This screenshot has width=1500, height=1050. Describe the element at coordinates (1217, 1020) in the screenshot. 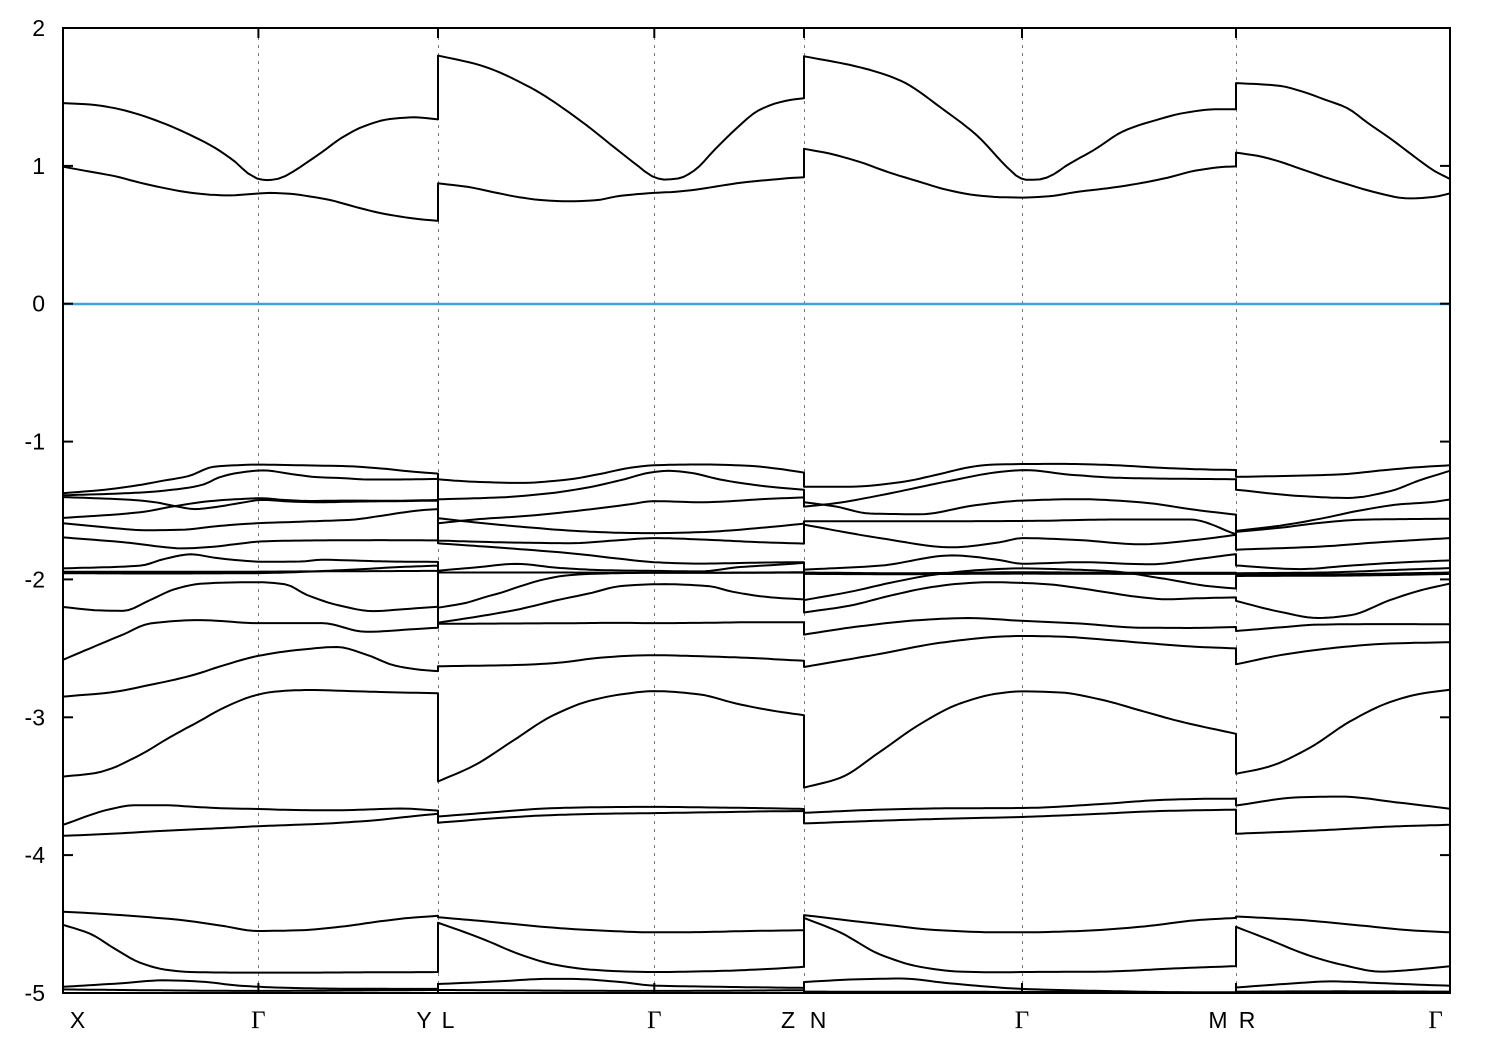

I see `svg-text: M` at that location.